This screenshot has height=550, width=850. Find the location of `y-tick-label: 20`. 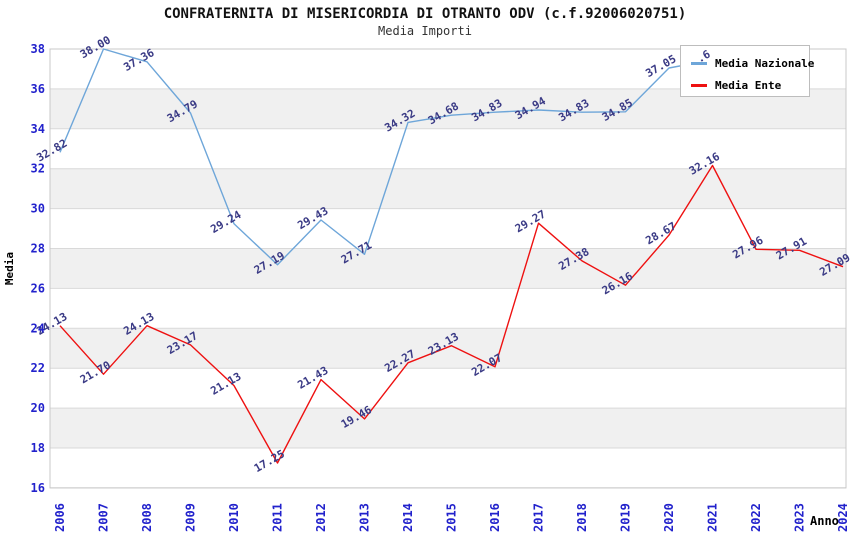

y-tick-label: 20 is located at coordinates (38, 408).